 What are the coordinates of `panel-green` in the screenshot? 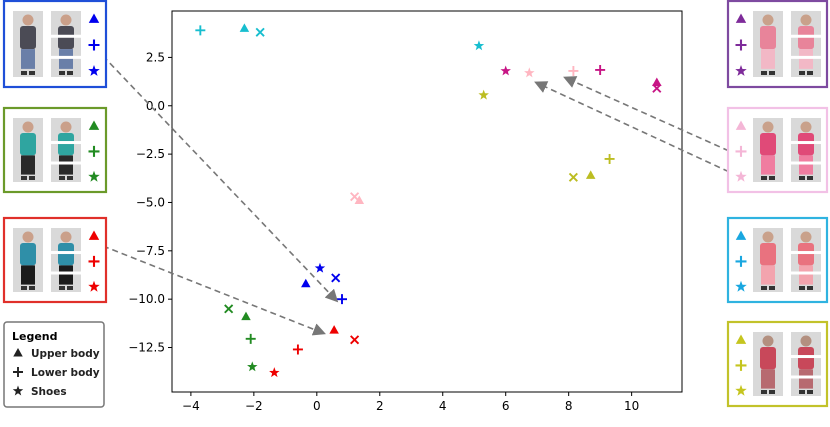 It's located at (55, 150).